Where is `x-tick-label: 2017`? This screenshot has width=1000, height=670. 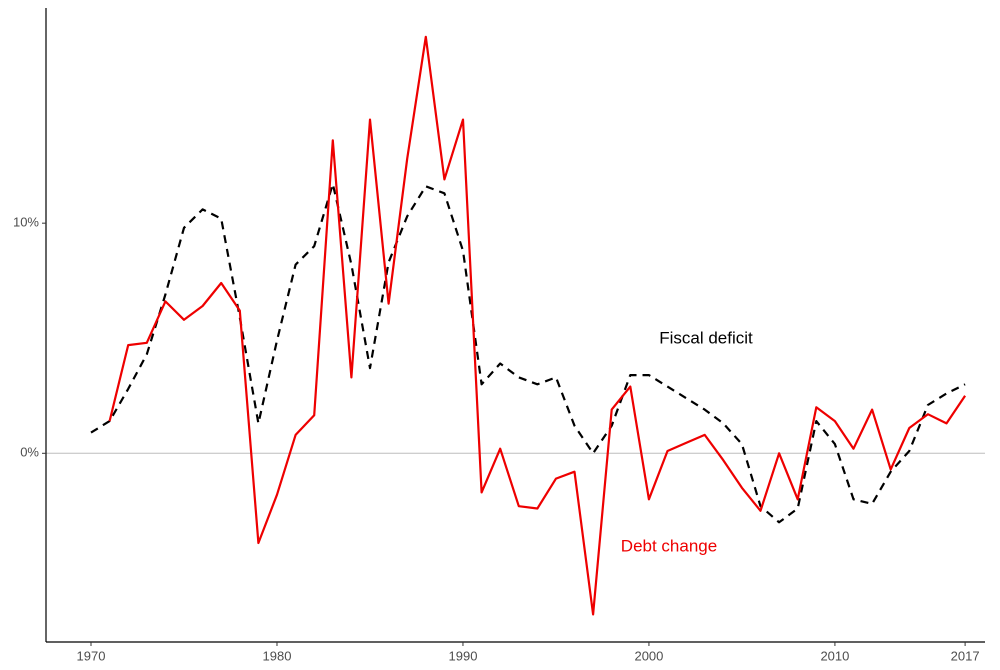 x-tick-label: 2017 is located at coordinates (965, 655).